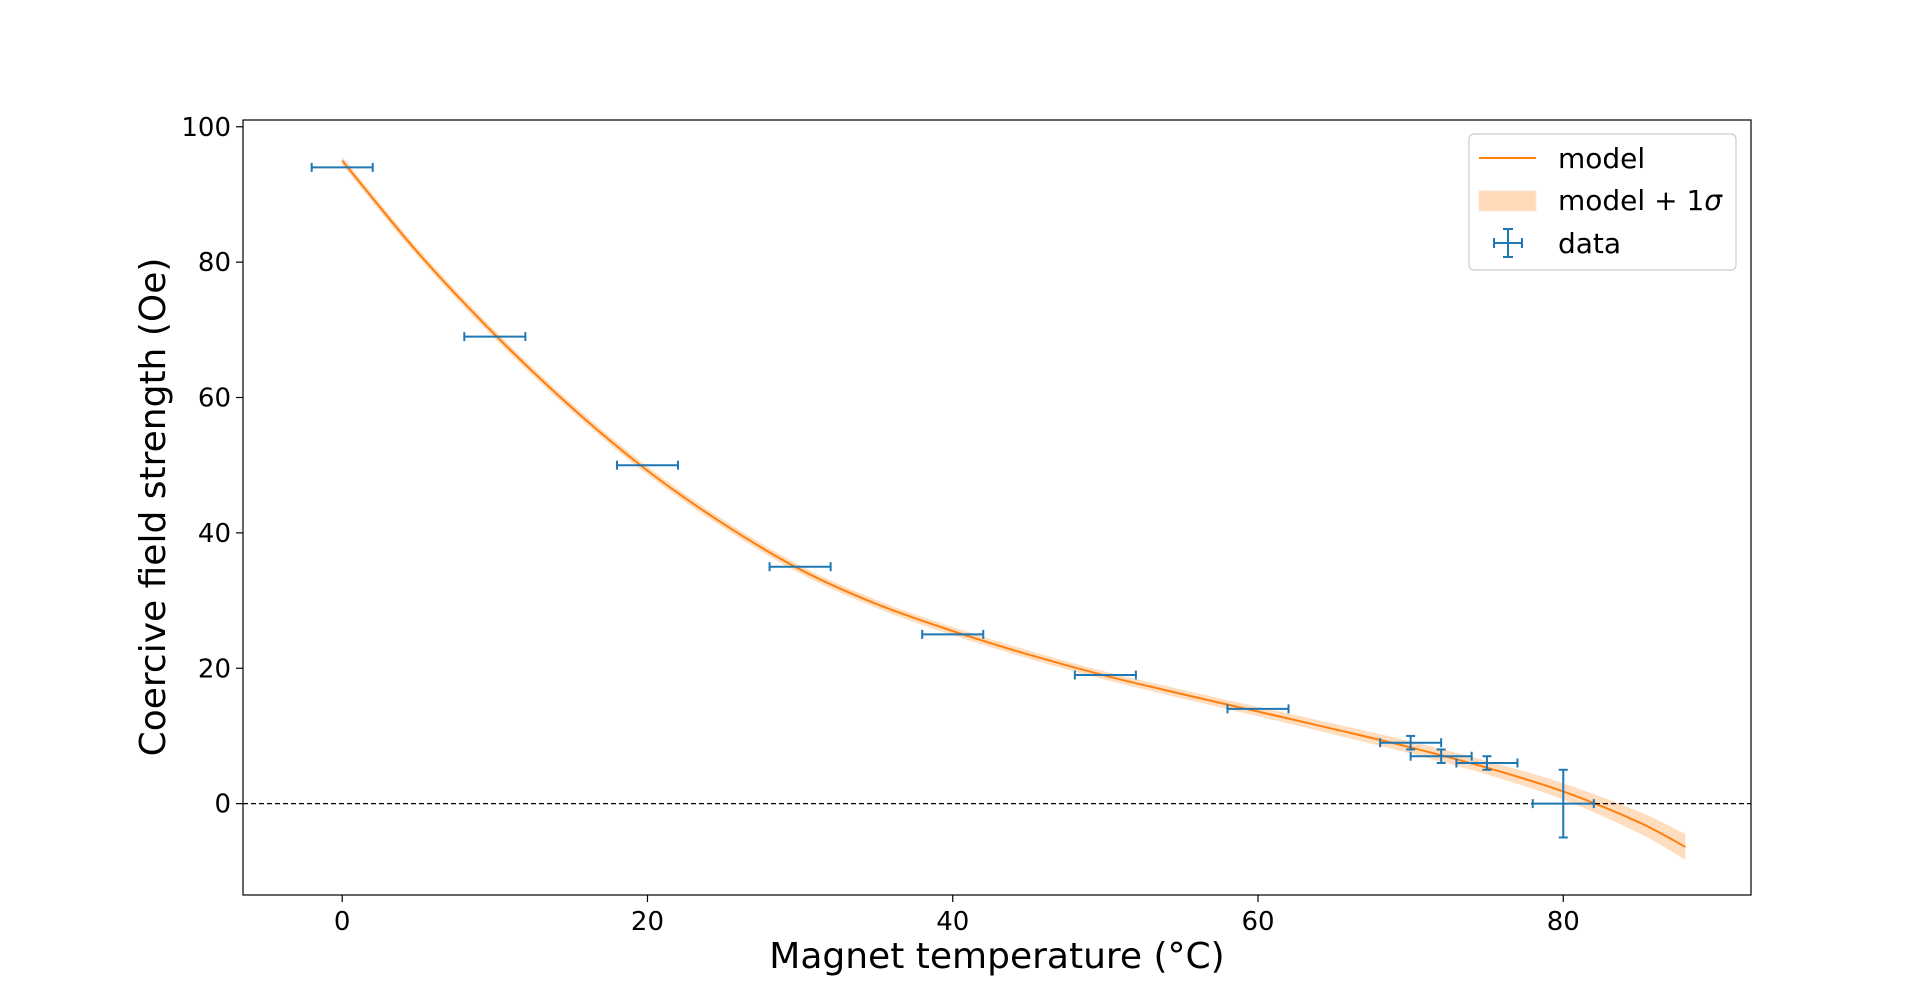 Image resolution: width=1920 pixels, height=993 pixels. What do you see at coordinates (214, 669) in the screenshot?
I see `y-tick-label: 20` at bounding box center [214, 669].